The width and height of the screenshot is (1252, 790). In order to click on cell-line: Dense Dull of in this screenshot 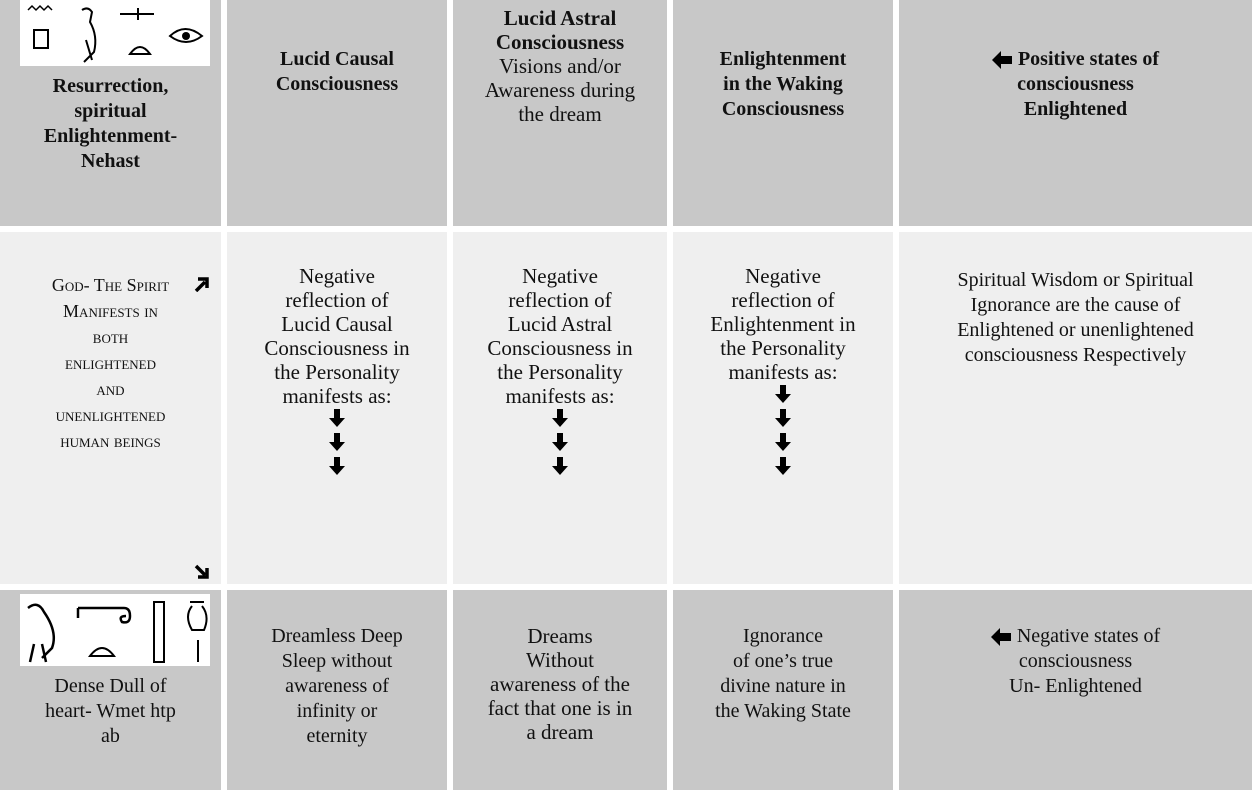, I will do `click(110, 686)`.